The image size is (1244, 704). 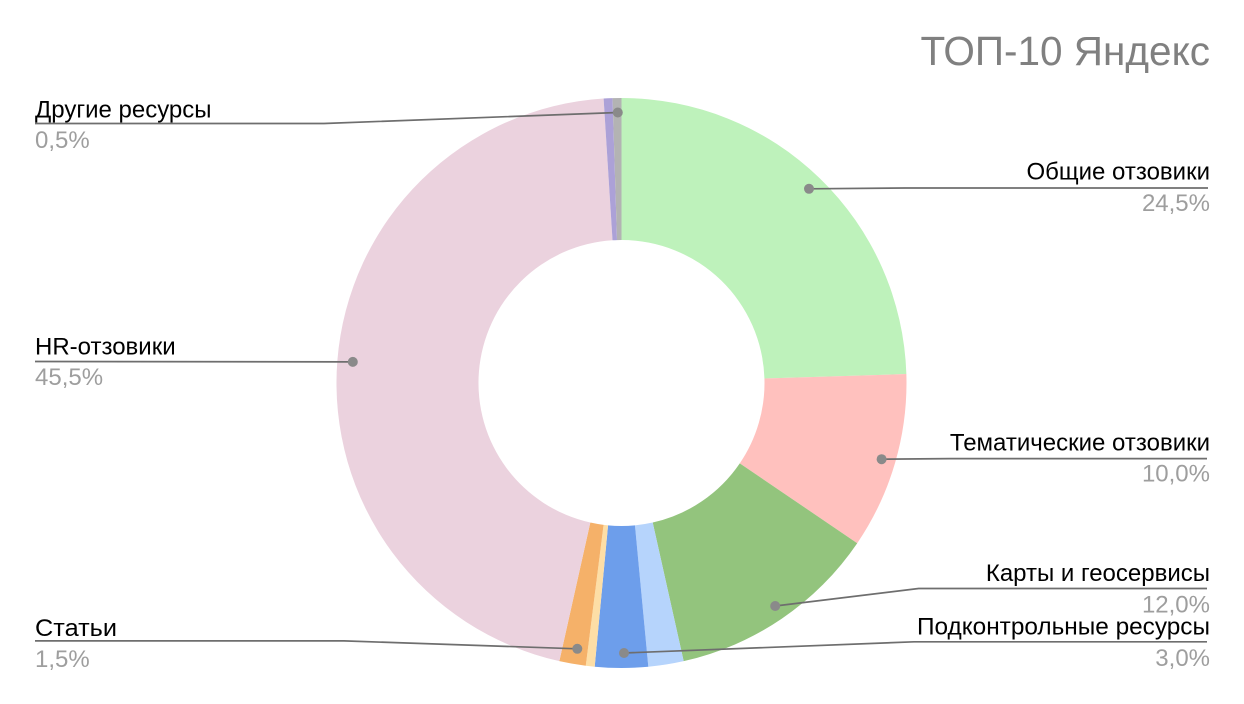 I want to click on svg-text: 3,0%, so click(x=1182, y=658).